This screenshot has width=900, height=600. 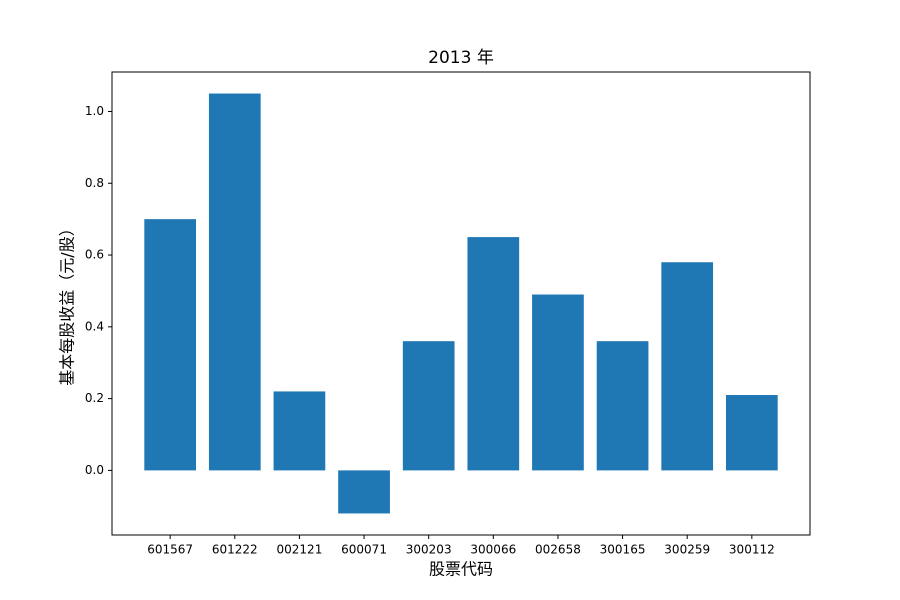 I want to click on chart-title: 2013 年, so click(x=461, y=58).